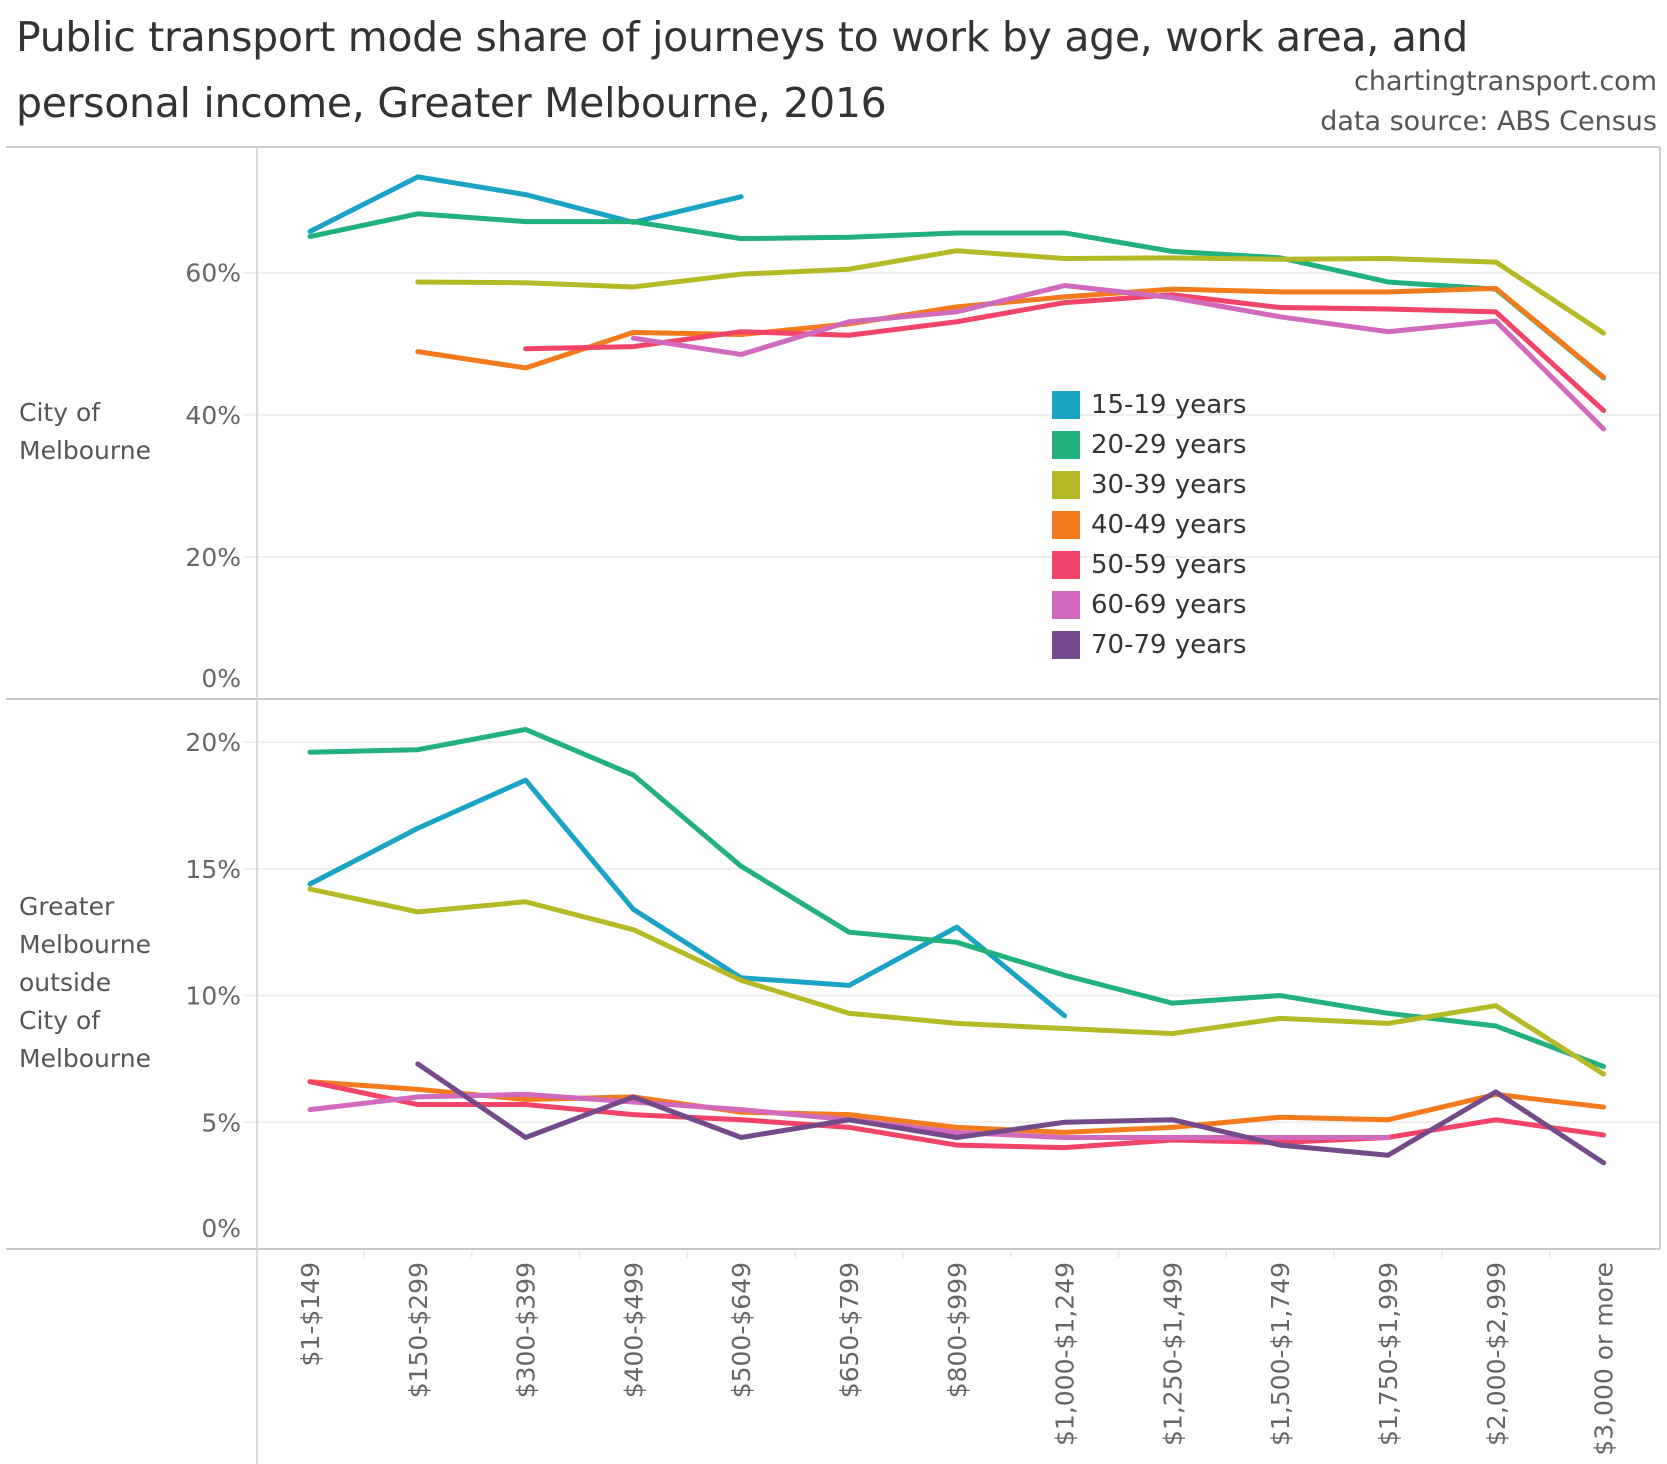 The height and width of the screenshot is (1464, 1667). Describe the element at coordinates (1172, 1354) in the screenshot. I see `x-tick-label: $1,250-$1,499` at that location.